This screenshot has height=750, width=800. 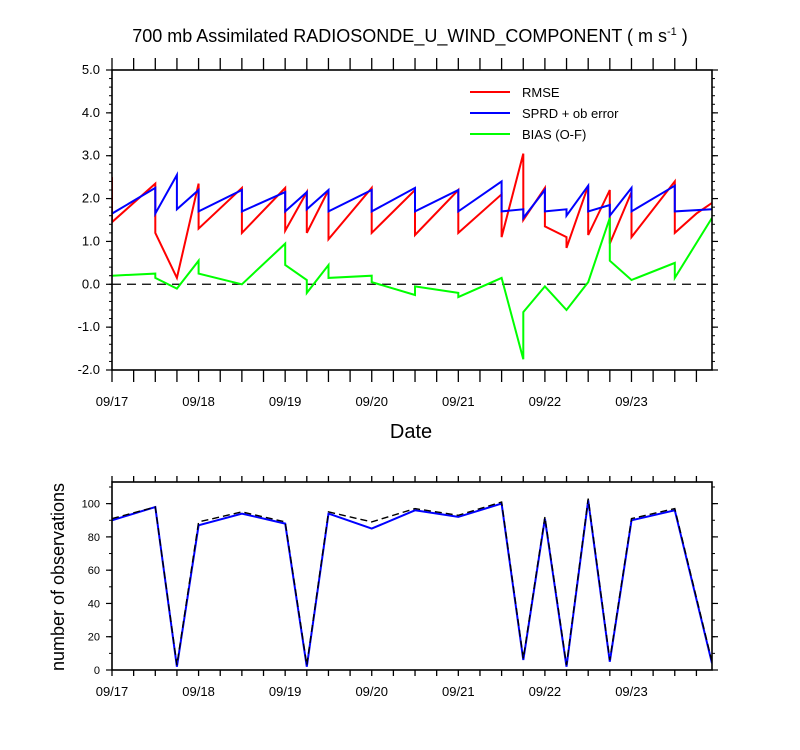 I want to click on top-x-tick-label-3: 09/20, so click(x=371, y=401).